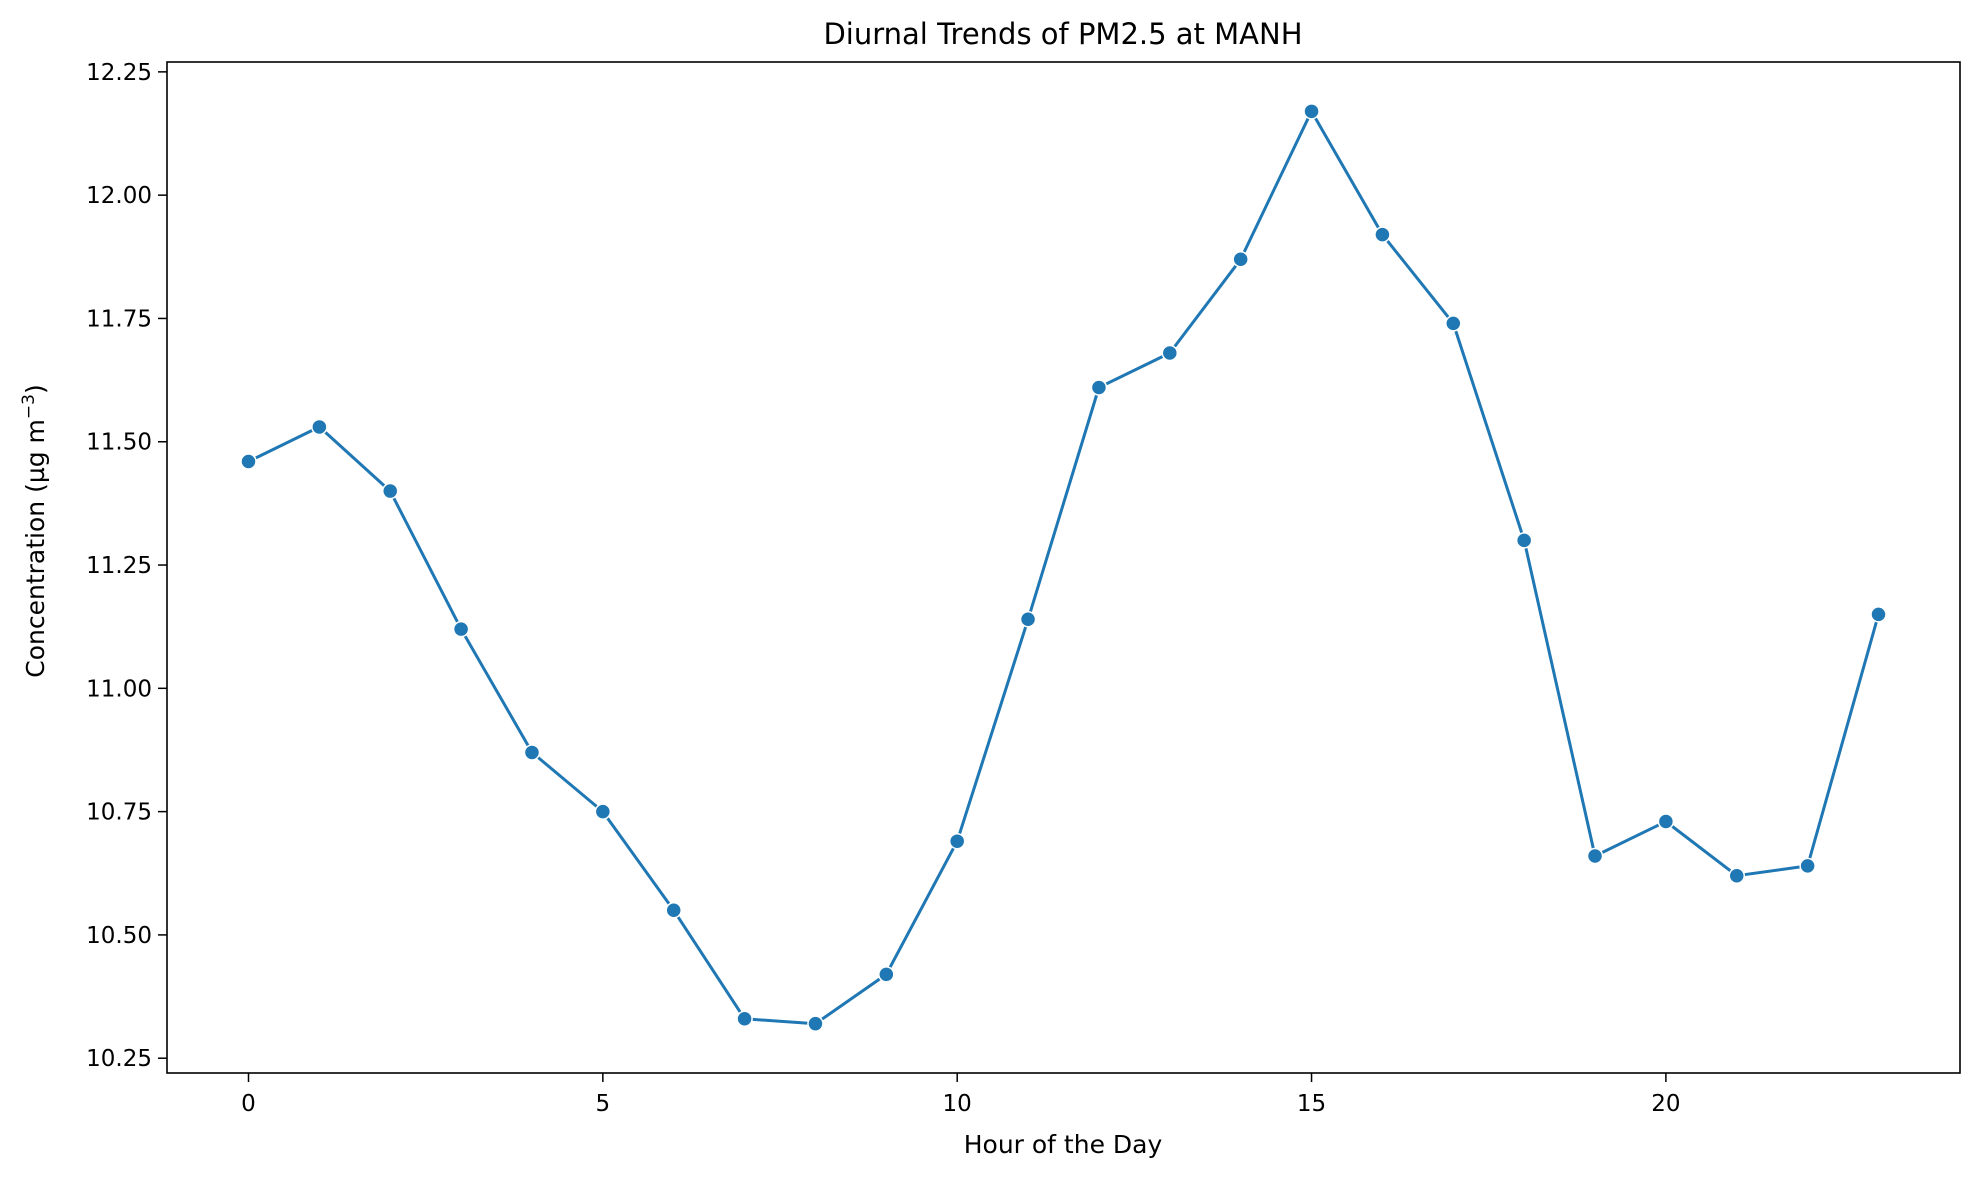 The width and height of the screenshot is (1979, 1180). Describe the element at coordinates (1311, 1104) in the screenshot. I see `x-tick-label: 15` at that location.